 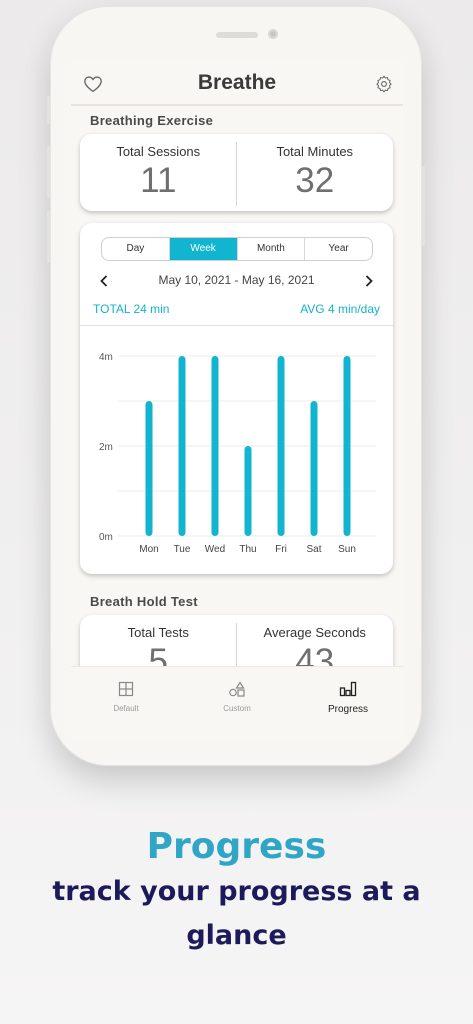 What do you see at coordinates (93, 84) in the screenshot?
I see `favorite-heart-icon` at bounding box center [93, 84].